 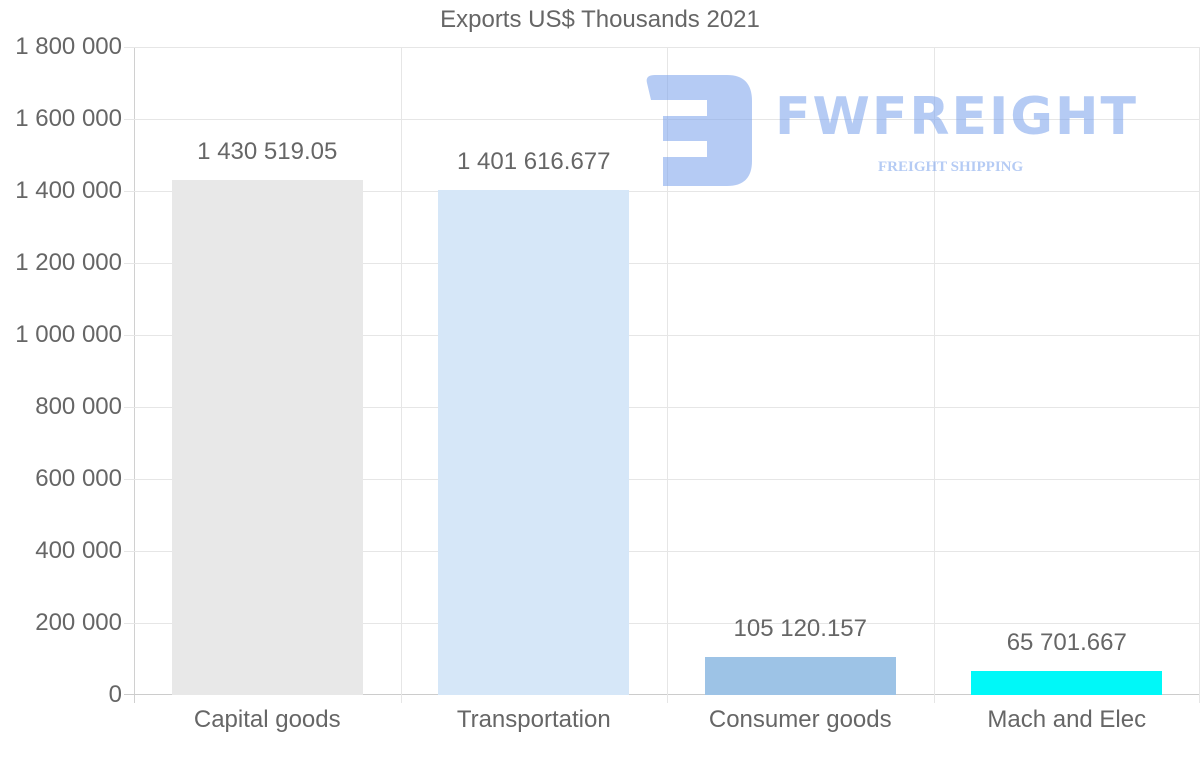 I want to click on bar-capital-goods, so click(x=267, y=437).